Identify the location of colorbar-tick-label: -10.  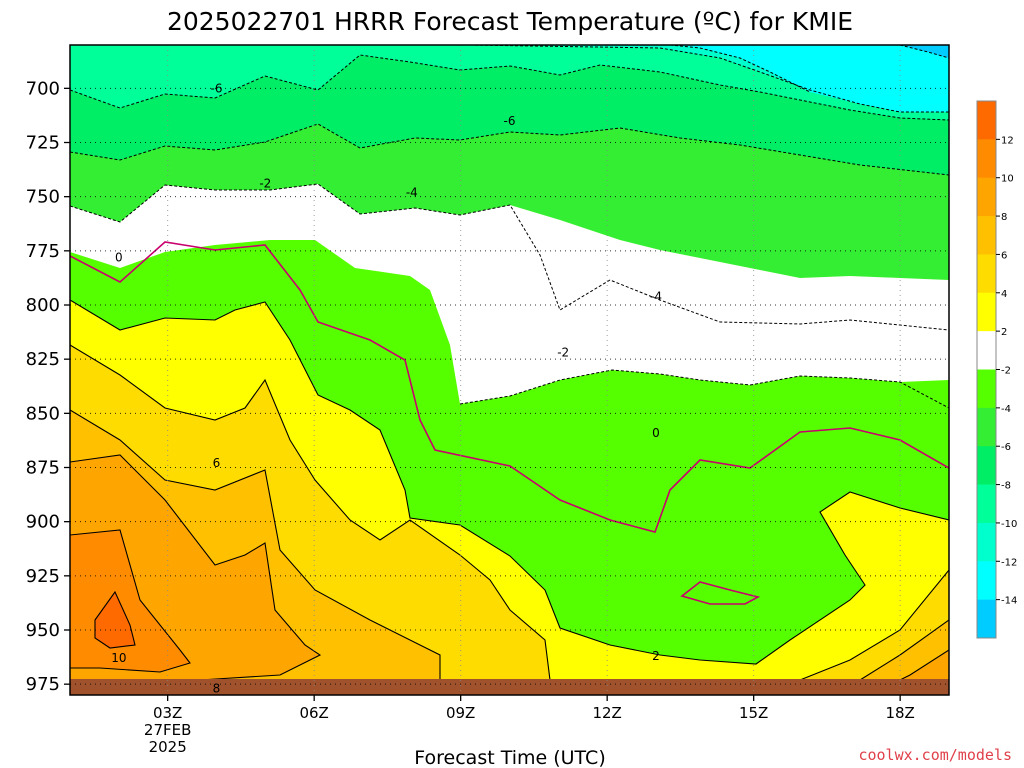
(1009, 524).